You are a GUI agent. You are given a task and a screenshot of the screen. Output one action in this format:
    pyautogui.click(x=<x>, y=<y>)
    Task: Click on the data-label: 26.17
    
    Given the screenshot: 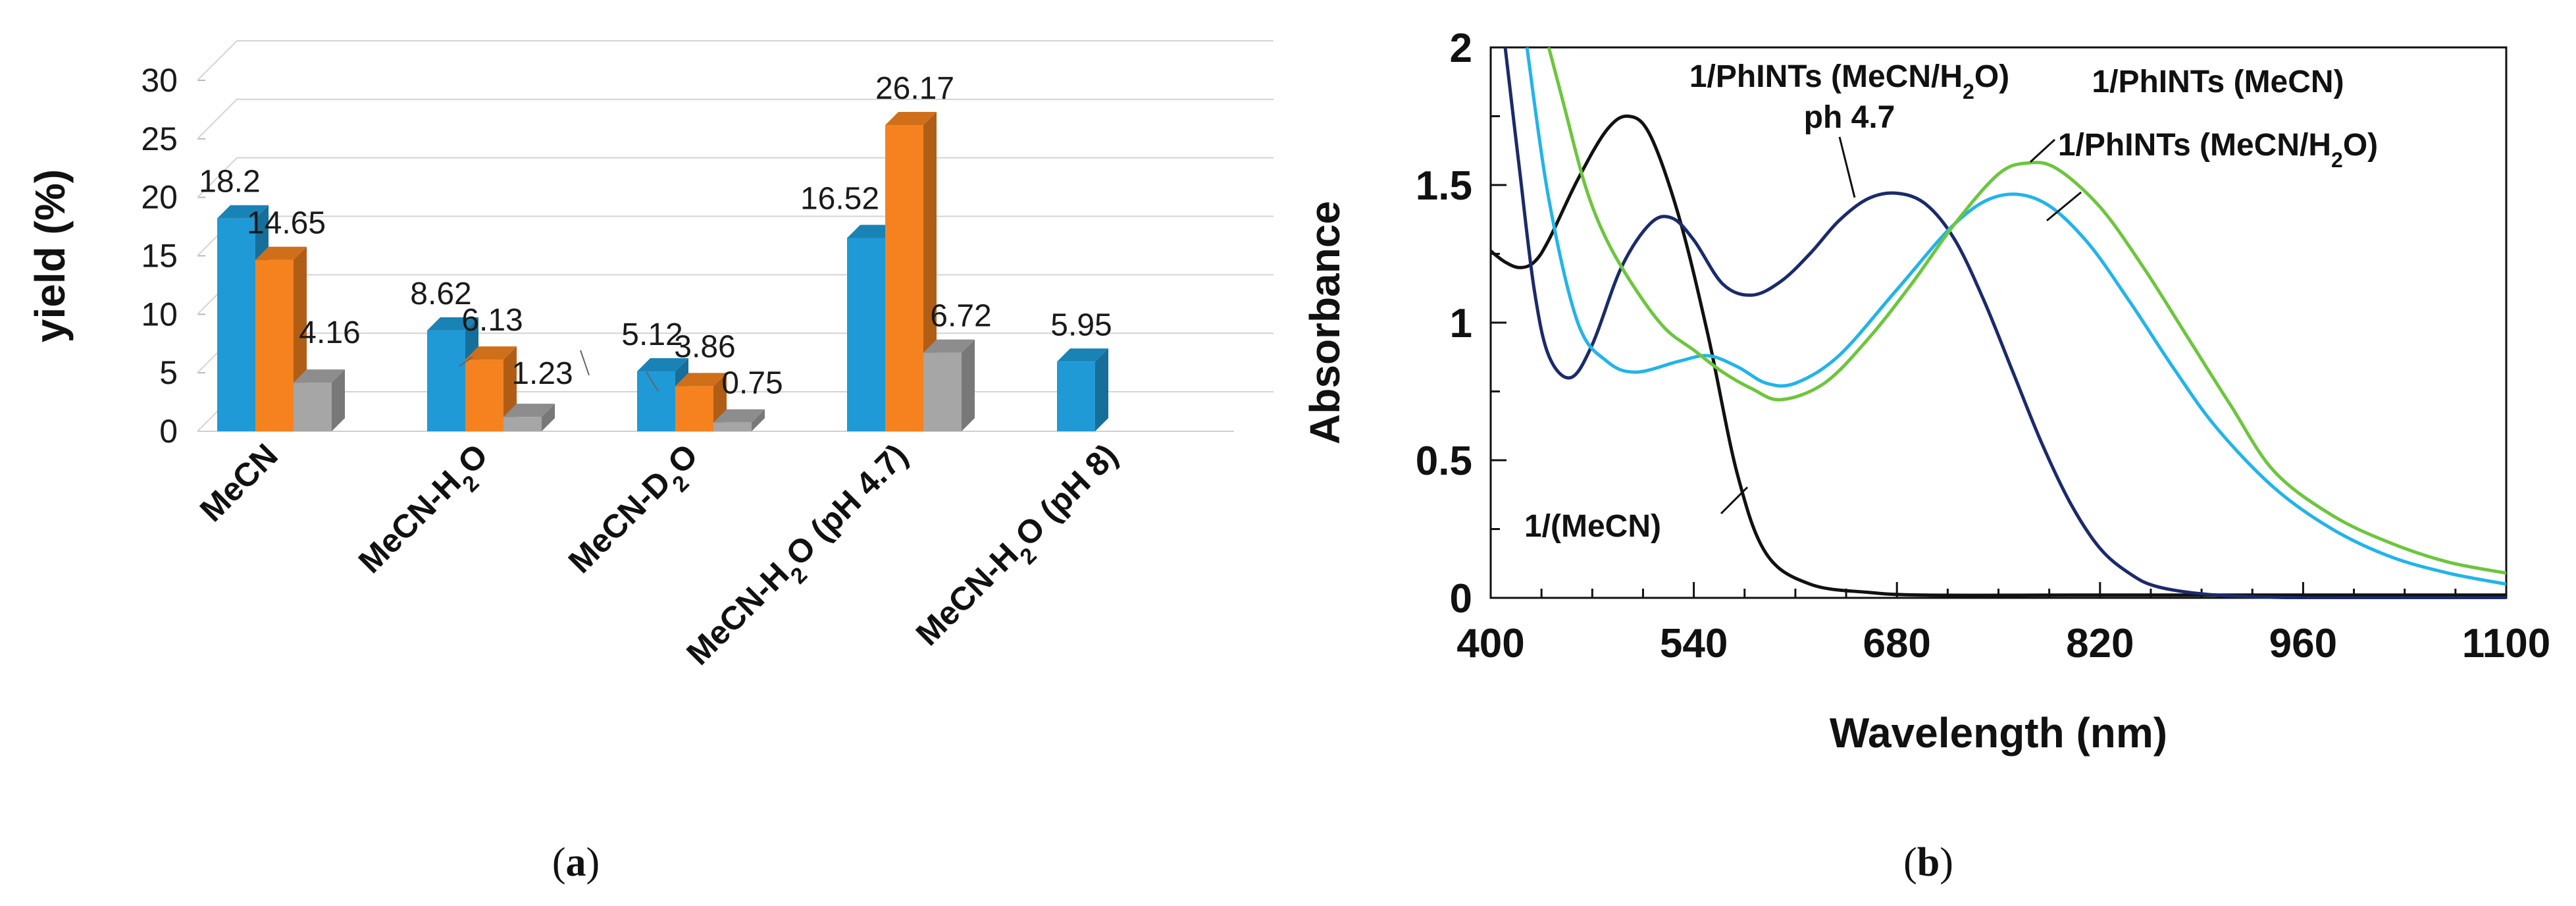 What is the action you would take?
    pyautogui.click(x=914, y=88)
    